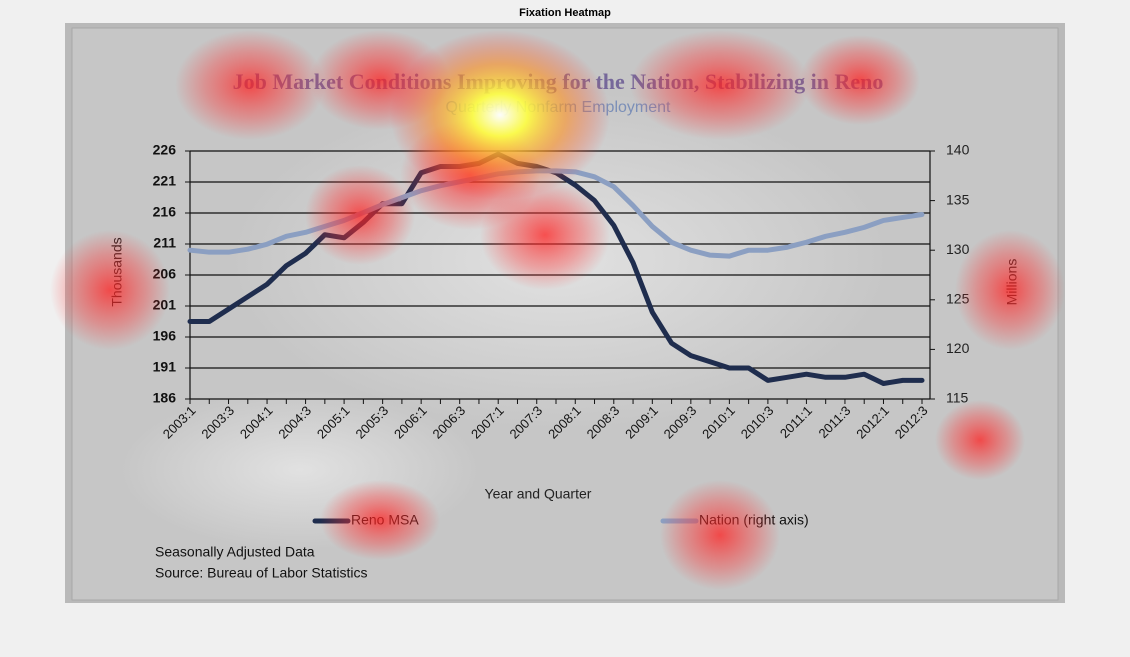 This screenshot has height=657, width=1130. Describe the element at coordinates (1012, 282) in the screenshot. I see `y2-axis-label: Millions` at that location.